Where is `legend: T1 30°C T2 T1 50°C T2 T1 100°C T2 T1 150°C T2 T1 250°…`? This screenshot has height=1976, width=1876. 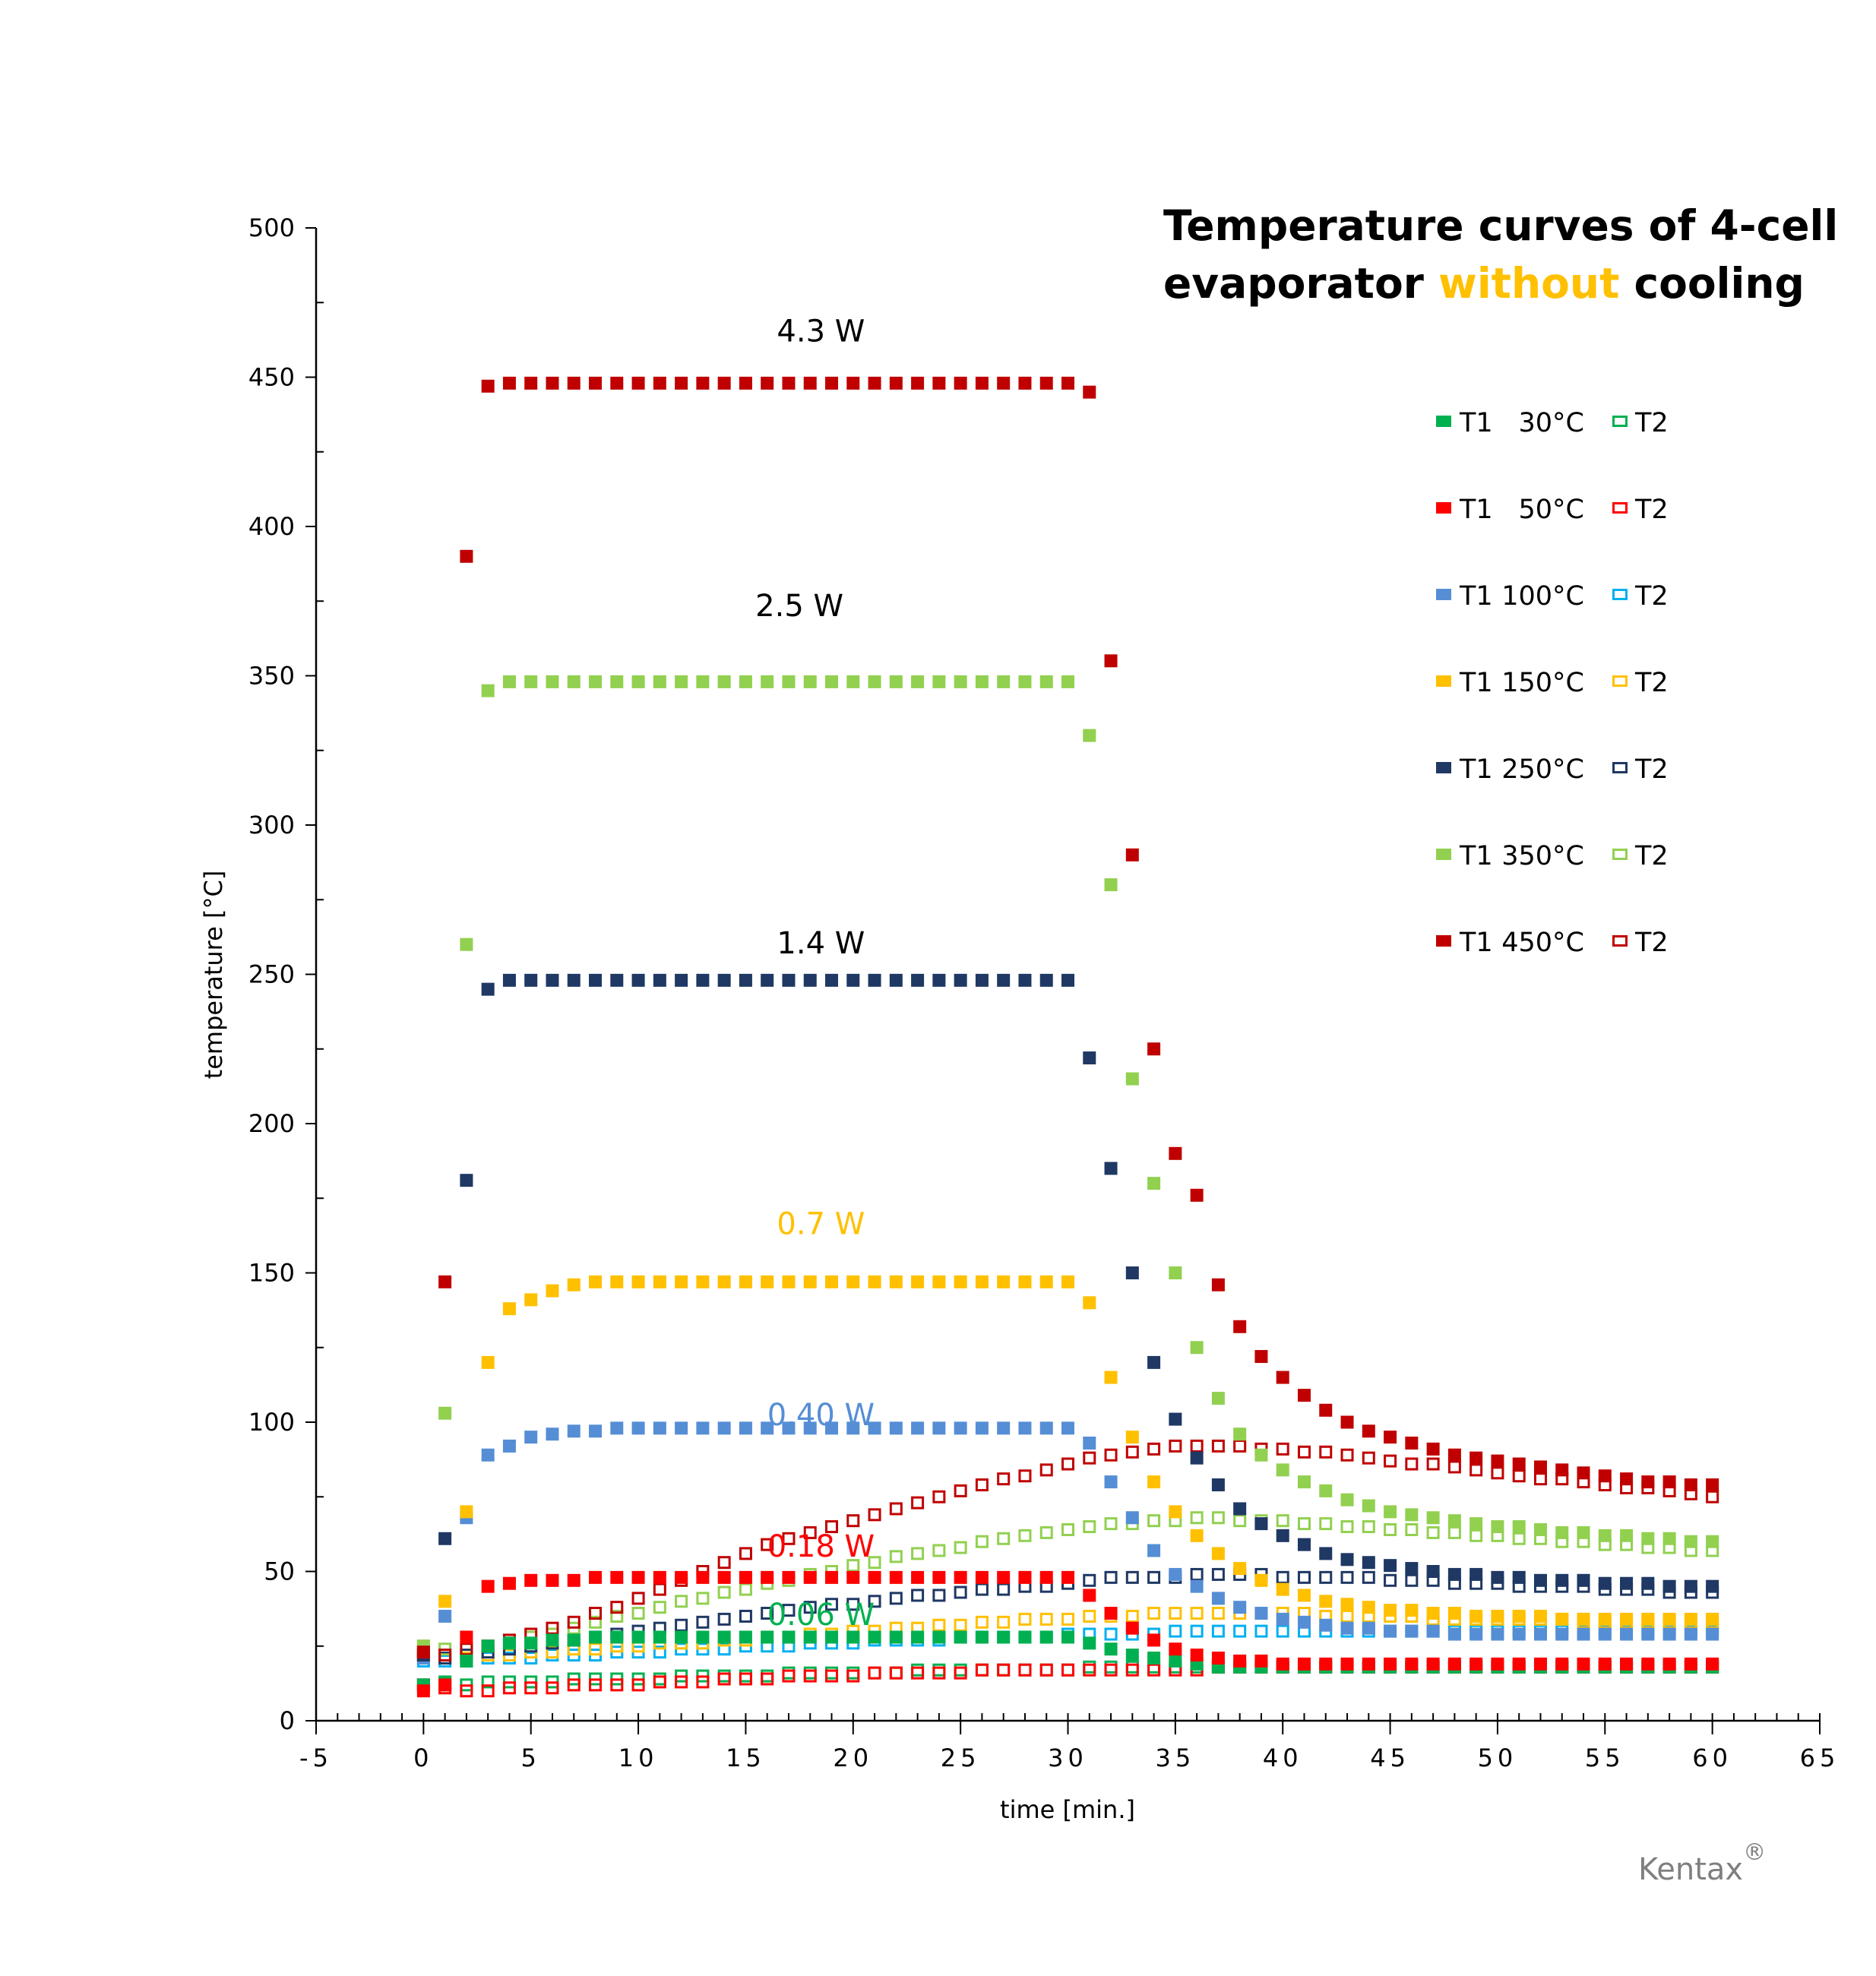
legend: T1 30°C T2 T1 50°C T2 T1 100°C T2 T1 150°C T2 T1 250°… is located at coordinates (1552, 683).